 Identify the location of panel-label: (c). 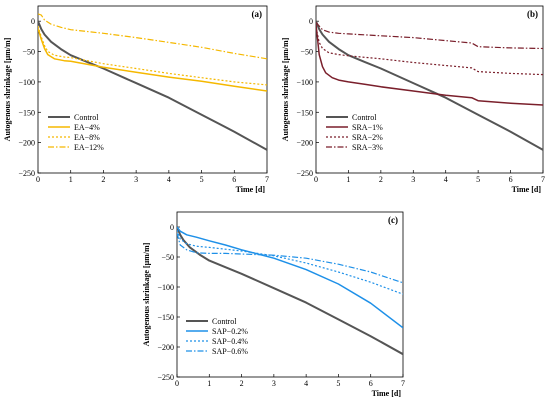
(393, 220).